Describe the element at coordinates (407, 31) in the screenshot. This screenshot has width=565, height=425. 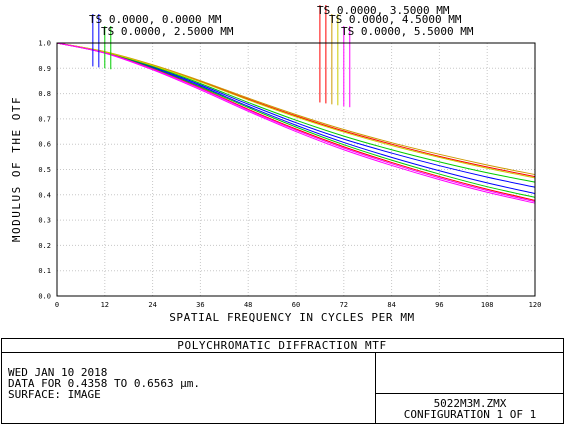
I see `field-label-5: TS 0.0000, 5.5000 MM` at that location.